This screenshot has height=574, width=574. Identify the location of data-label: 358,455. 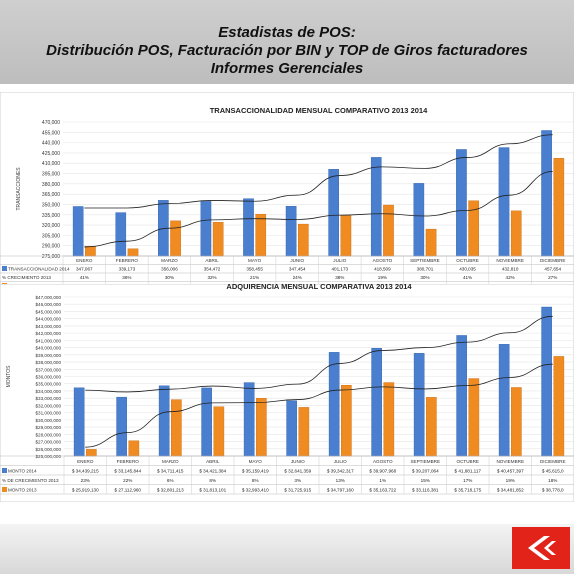
(254, 269).